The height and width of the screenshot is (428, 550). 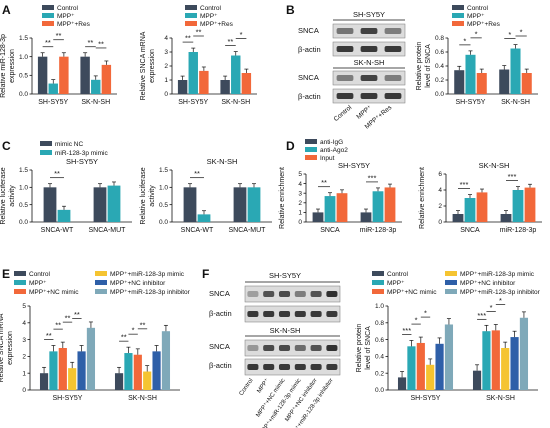 I want to click on y-axis-label: activity, so click(x=152, y=196).